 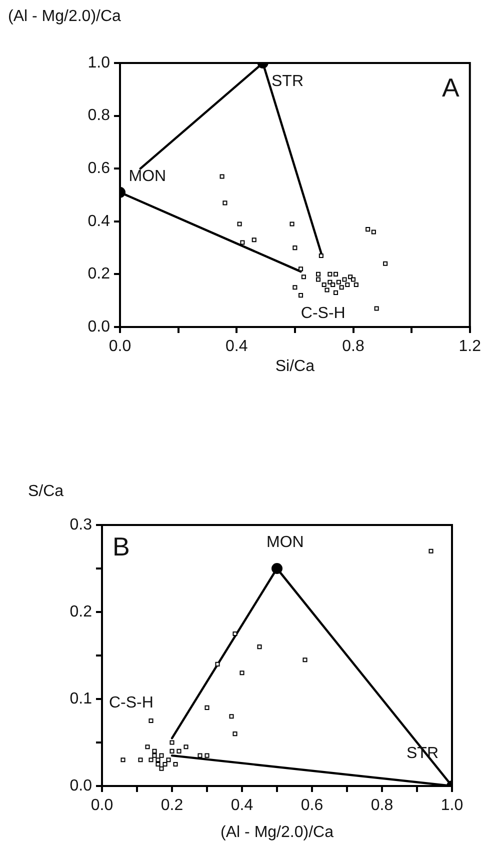 What do you see at coordinates (99, 169) in the screenshot?
I see `y-tick-label: 0.6` at bounding box center [99, 169].